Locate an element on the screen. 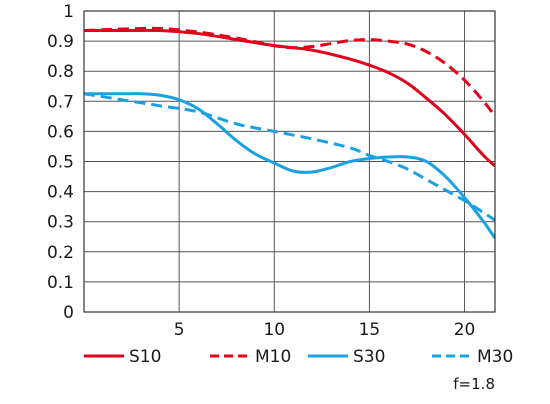 Image resolution: width=550 pixels, height=404 pixels. legend: S10 M10 S30 M30 is located at coordinates (298, 357).